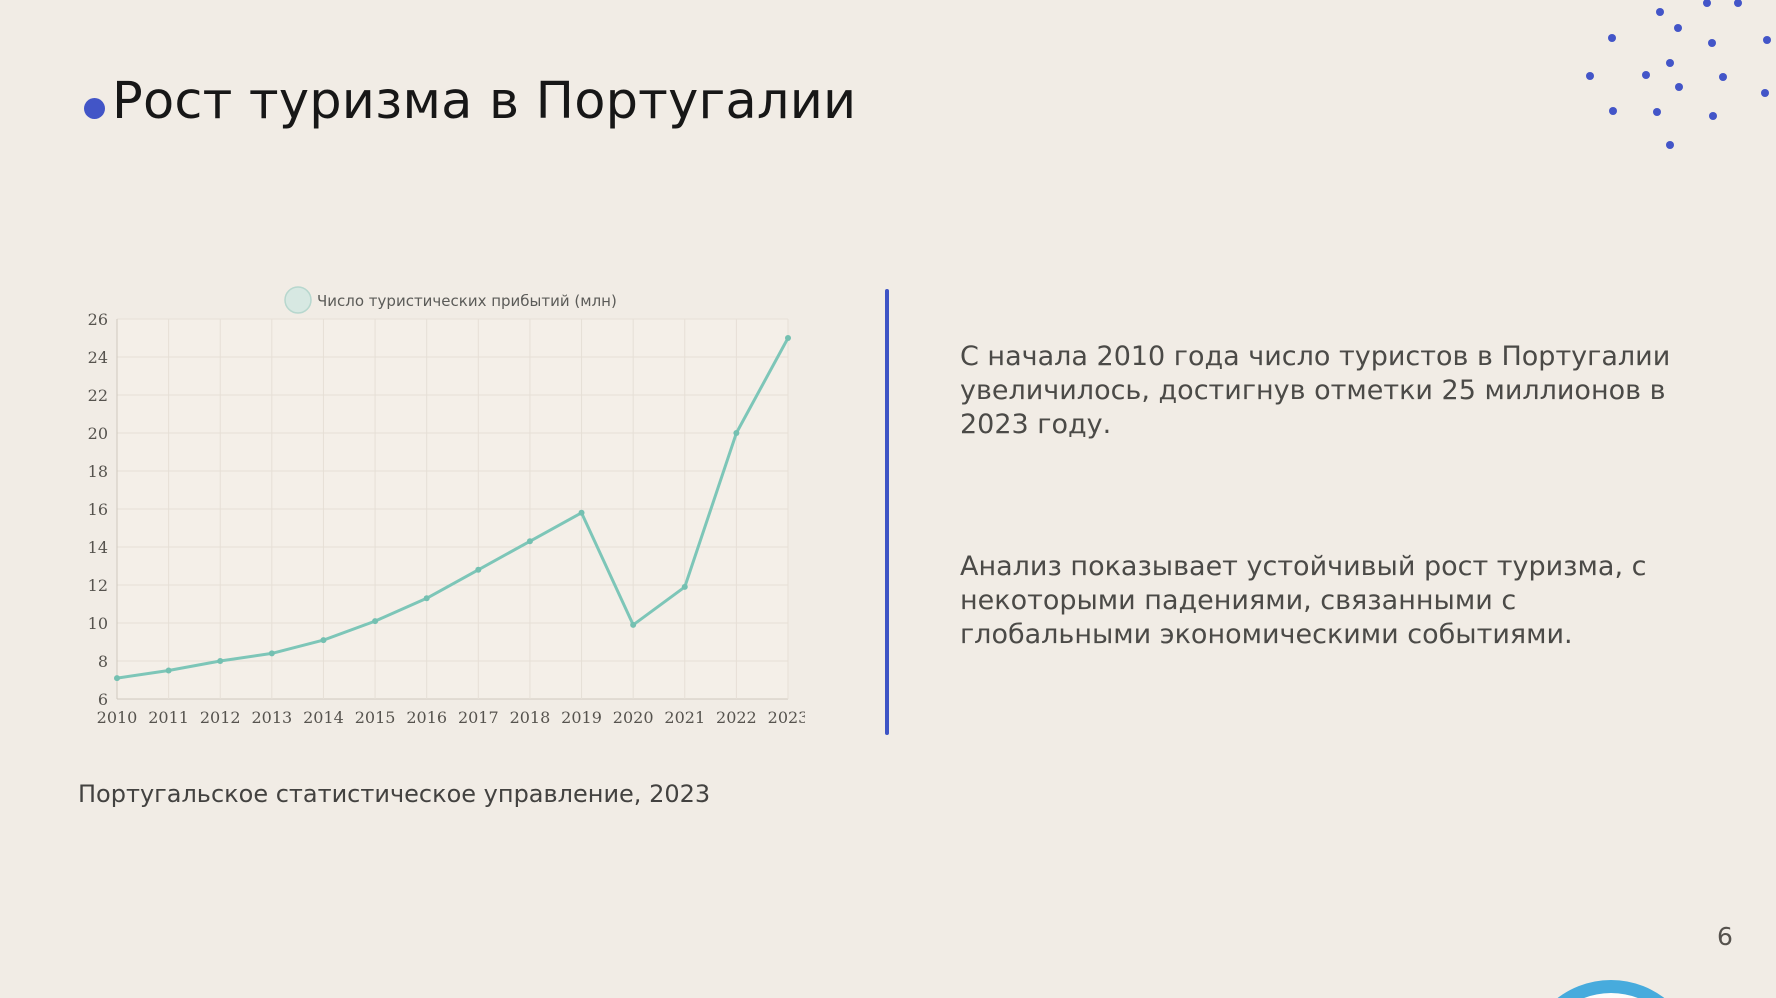 Image resolution: width=1776 pixels, height=998 pixels. What do you see at coordinates (298, 300) in the screenshot?
I see `legend-marker-icon` at bounding box center [298, 300].